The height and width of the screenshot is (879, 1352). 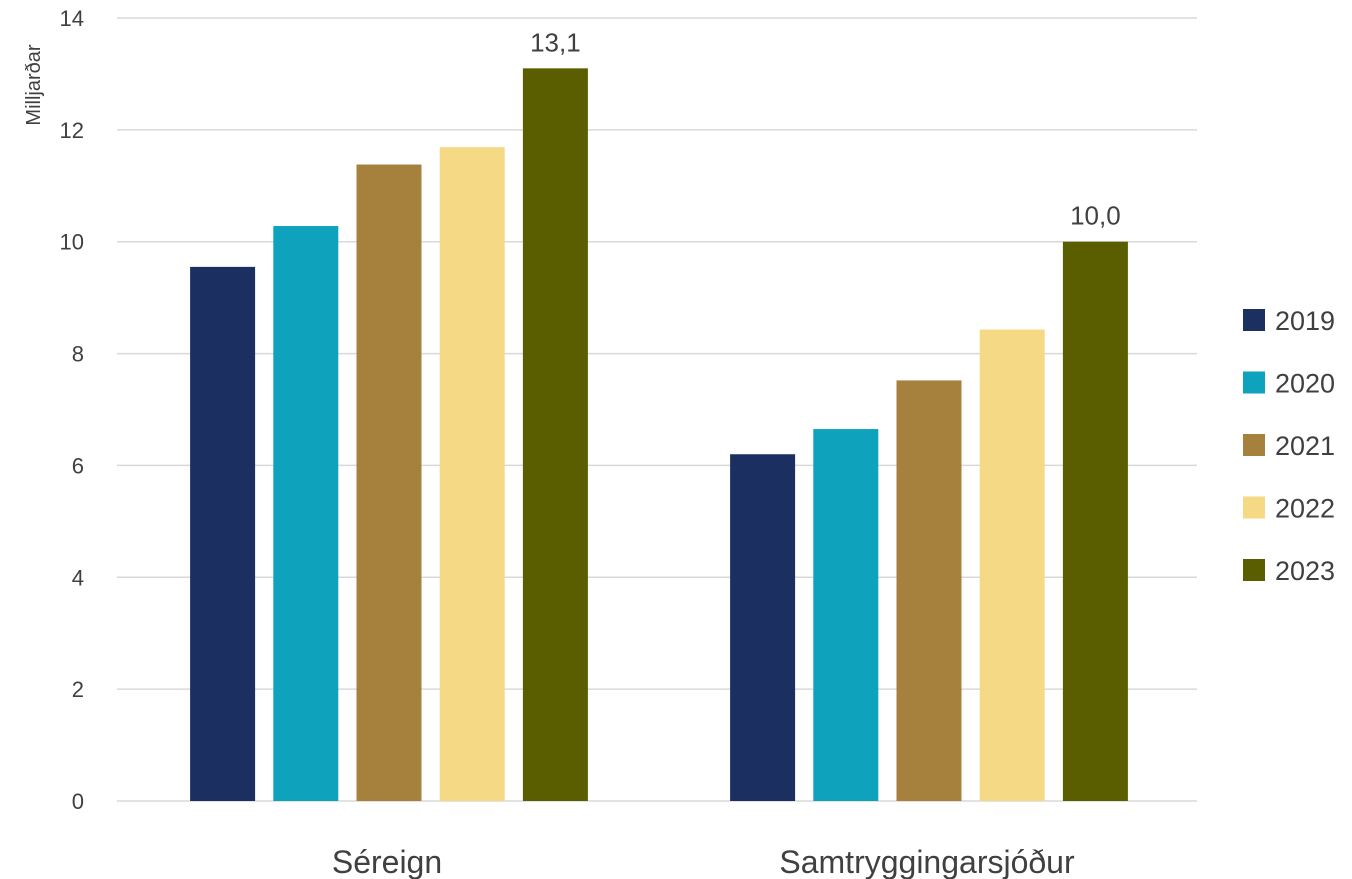 I want to click on legend: 2019 2020 2021 2022 2023, so click(x=1289, y=446).